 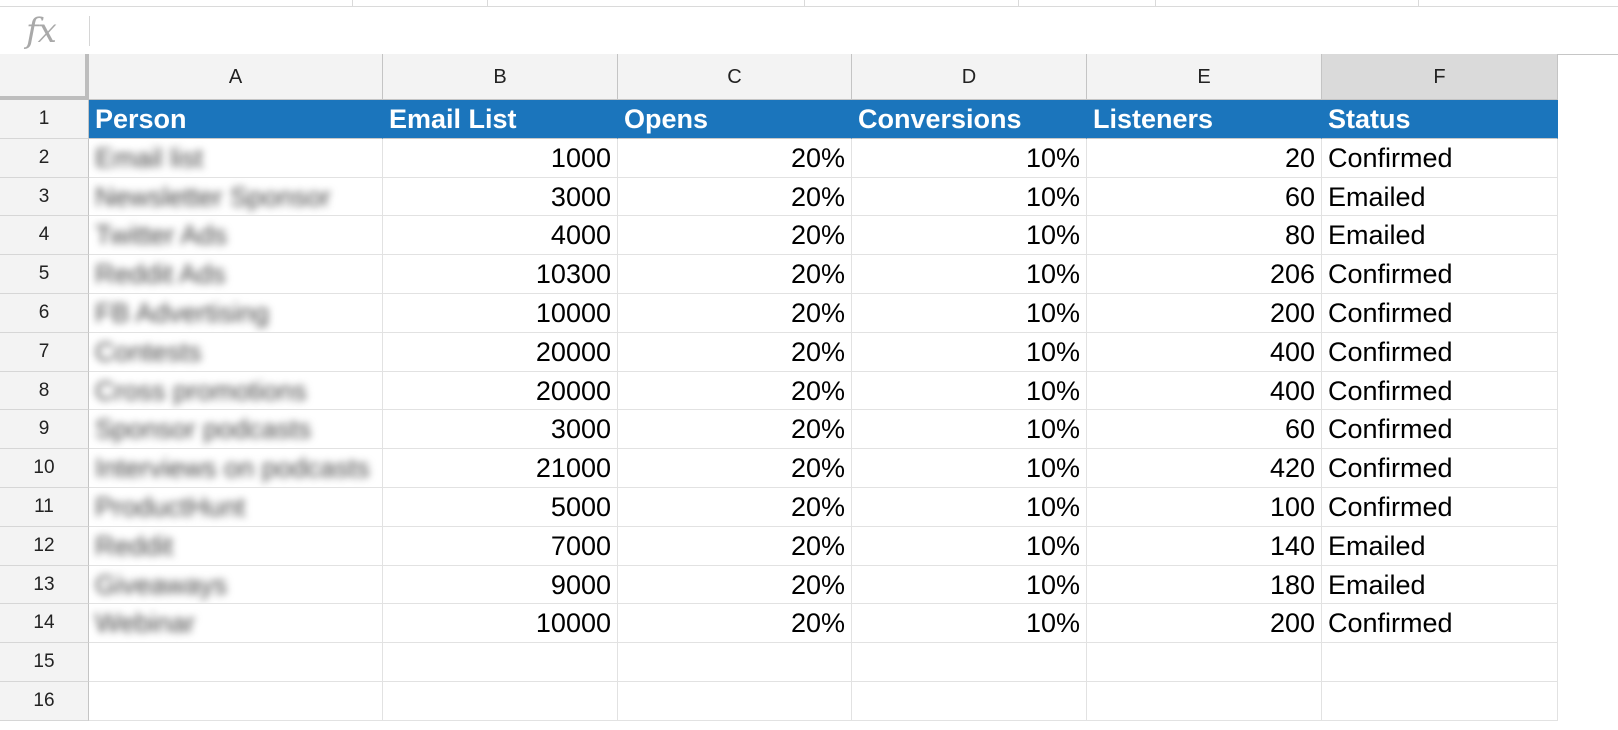 I want to click on cell-a7: Contests, so click(x=236, y=352).